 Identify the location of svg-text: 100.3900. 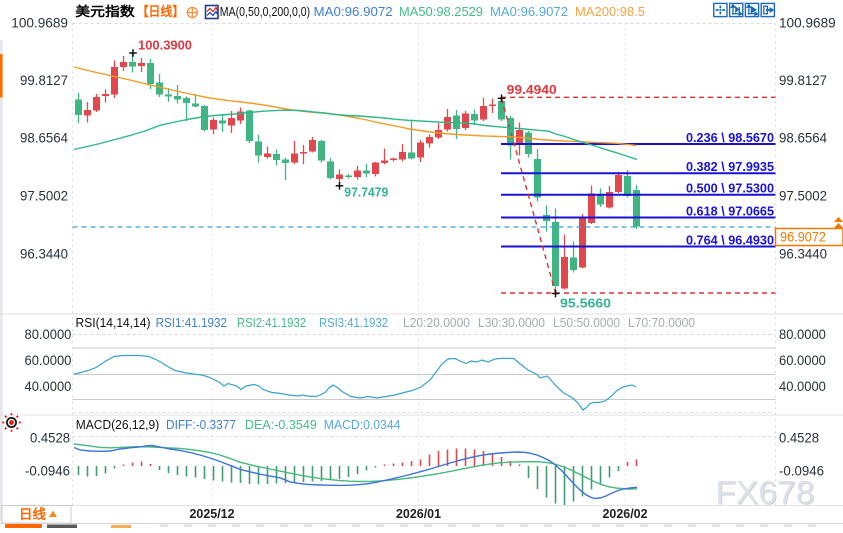
(165, 45).